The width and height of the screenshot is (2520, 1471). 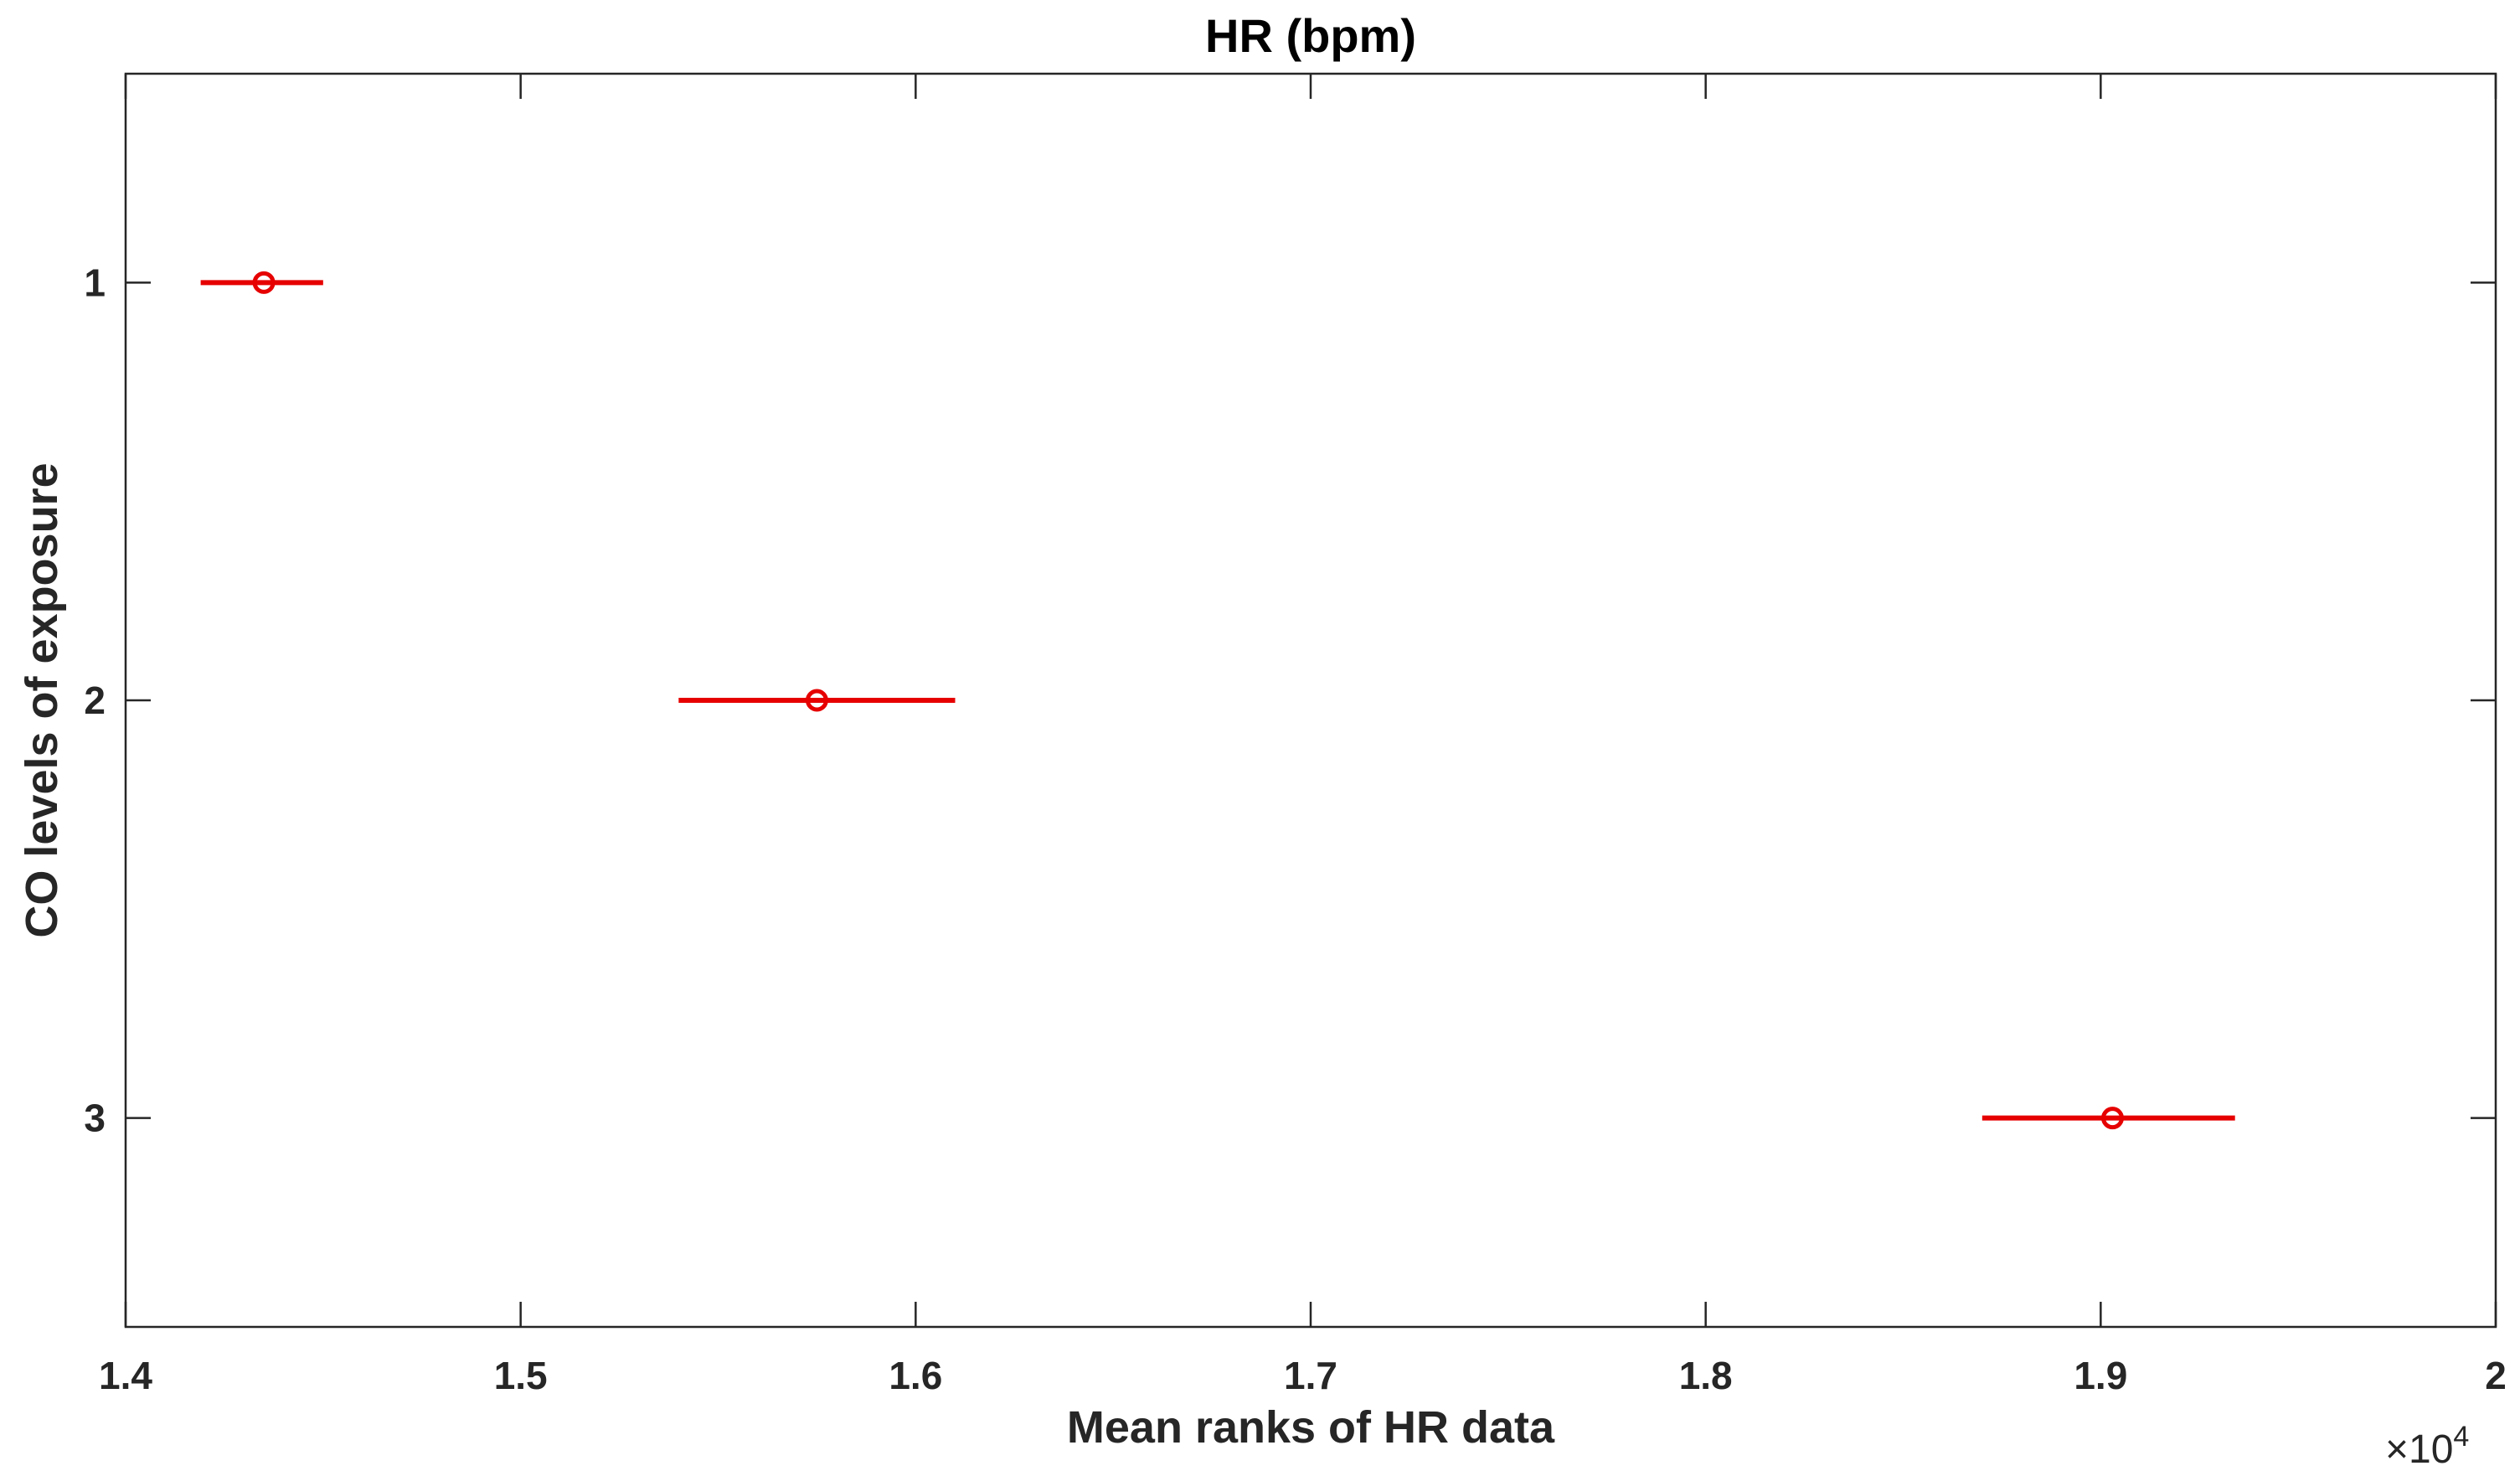 I want to click on x-tick-label: 2, so click(x=2496, y=1375).